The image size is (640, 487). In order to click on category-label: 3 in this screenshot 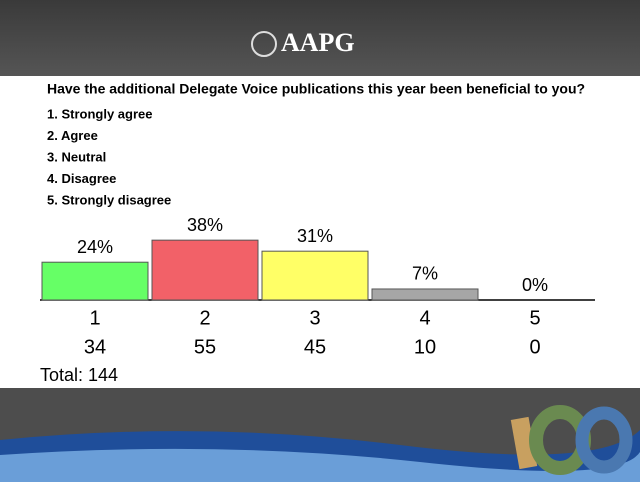, I will do `click(314, 318)`.